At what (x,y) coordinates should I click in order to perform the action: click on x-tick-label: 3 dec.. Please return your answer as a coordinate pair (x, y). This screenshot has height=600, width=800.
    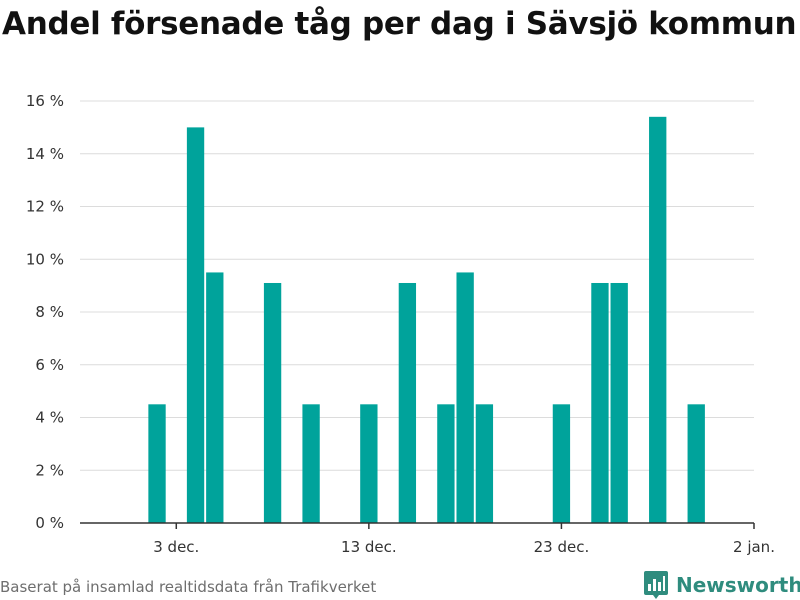
    Looking at the image, I should click on (176, 547).